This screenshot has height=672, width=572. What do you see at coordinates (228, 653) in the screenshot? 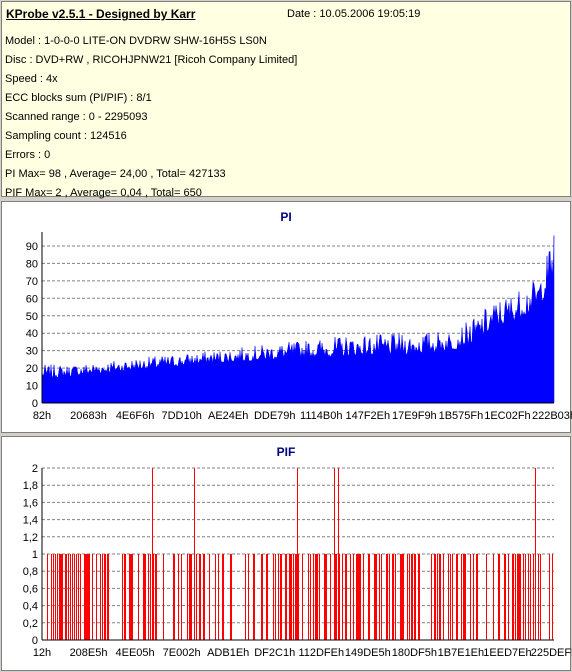
I see `x-tick-label: ADB1Eh` at bounding box center [228, 653].